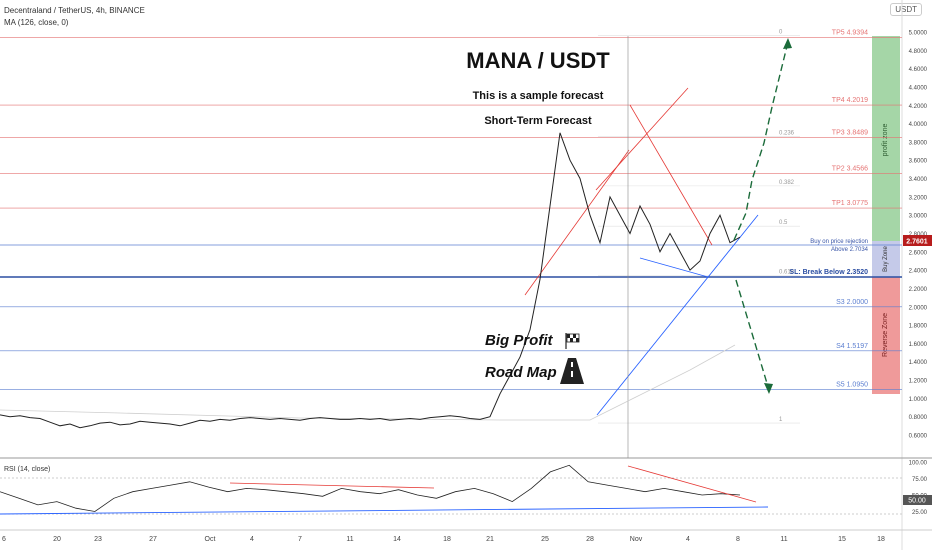 Image resolution: width=932 pixels, height=550 pixels. I want to click on price-tick-label: 3.2000, so click(918, 198).